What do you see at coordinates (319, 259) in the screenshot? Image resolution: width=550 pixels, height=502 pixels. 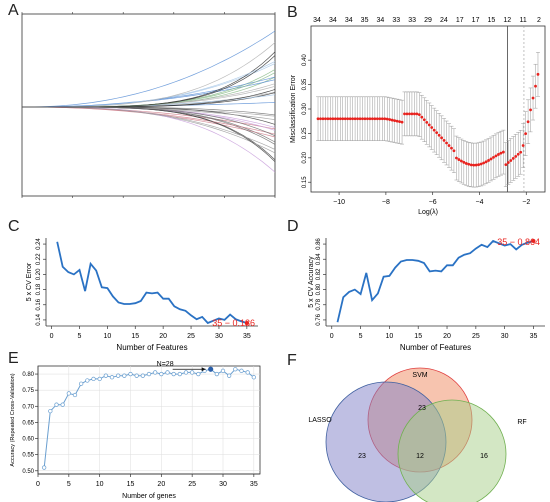 I see `y-tick-label: 0.84` at bounding box center [319, 259].